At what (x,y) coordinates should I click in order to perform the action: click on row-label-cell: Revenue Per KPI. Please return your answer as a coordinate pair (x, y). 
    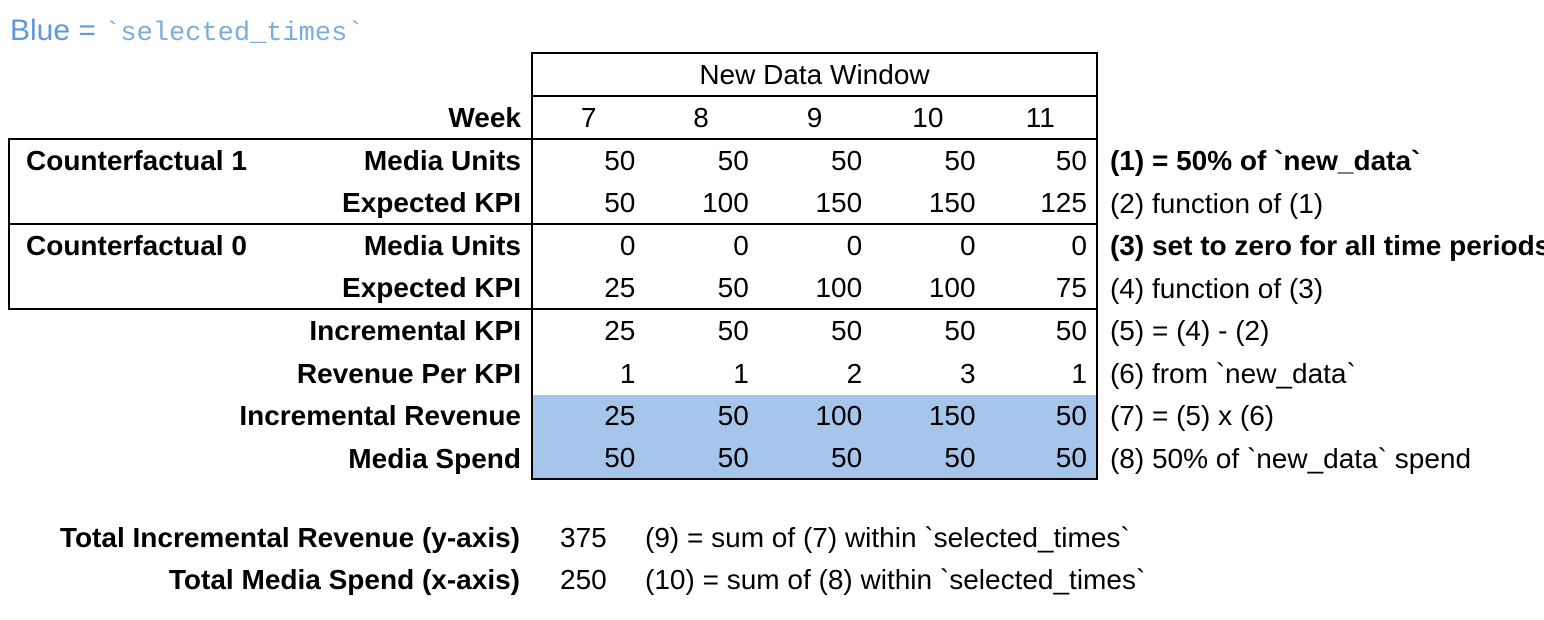
    Looking at the image, I should click on (269, 374).